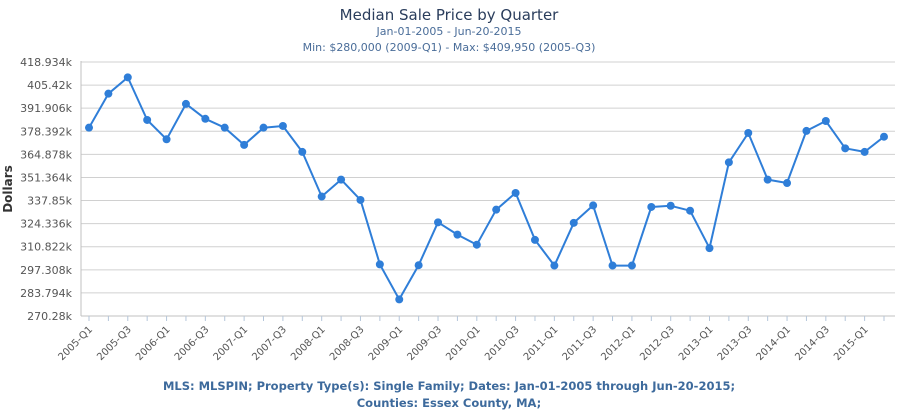 This screenshot has width=898, height=418. What do you see at coordinates (696, 343) in the screenshot?
I see `x-tick-label: 2013-Q1` at bounding box center [696, 343].